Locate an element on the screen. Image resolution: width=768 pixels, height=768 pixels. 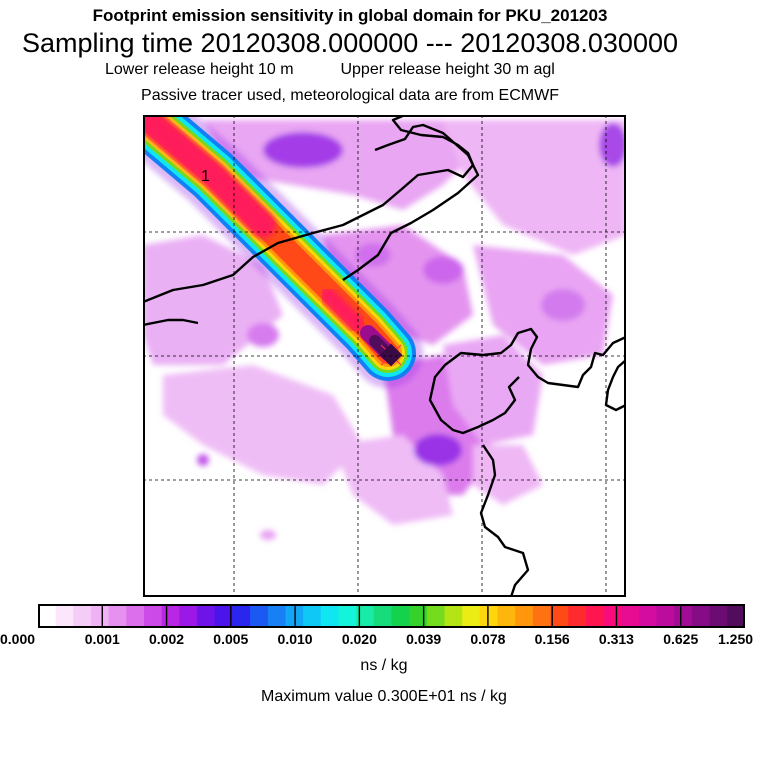
plume is located at coordinates (283, 251).